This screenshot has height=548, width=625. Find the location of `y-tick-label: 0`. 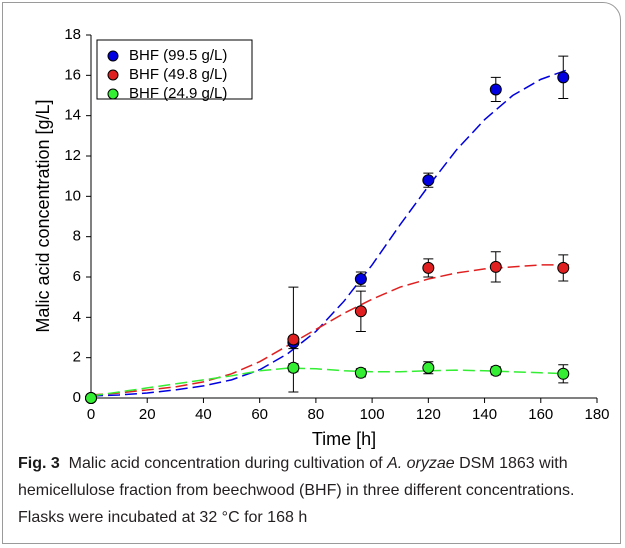

y-tick-label: 0 is located at coordinates (77, 397).